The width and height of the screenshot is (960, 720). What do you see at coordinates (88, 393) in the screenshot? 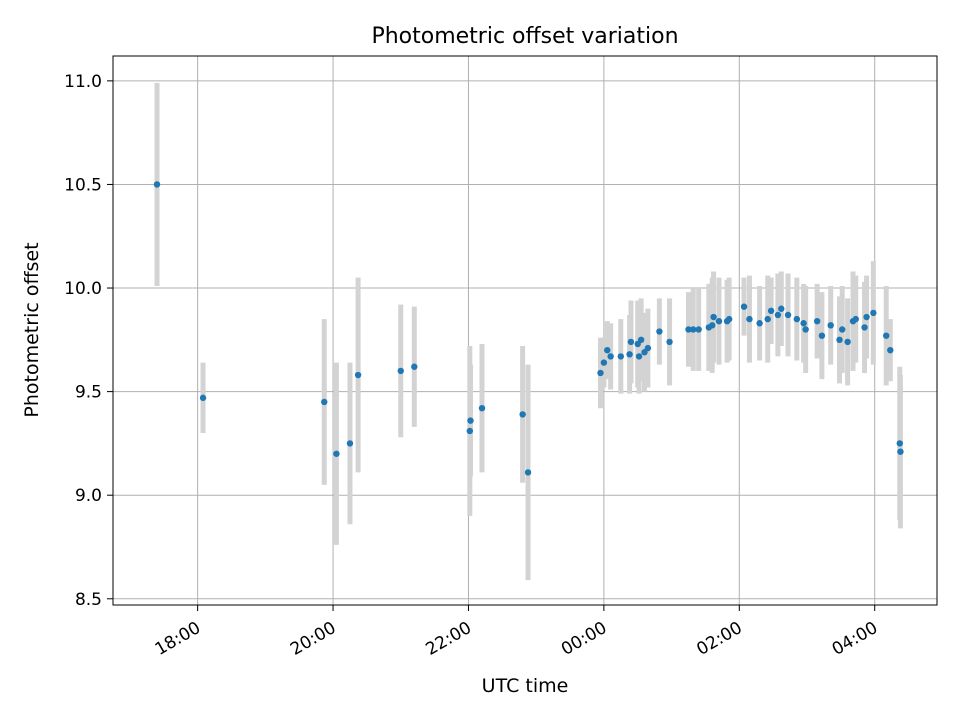
I see `y-tick-label: 9.5` at bounding box center [88, 393].